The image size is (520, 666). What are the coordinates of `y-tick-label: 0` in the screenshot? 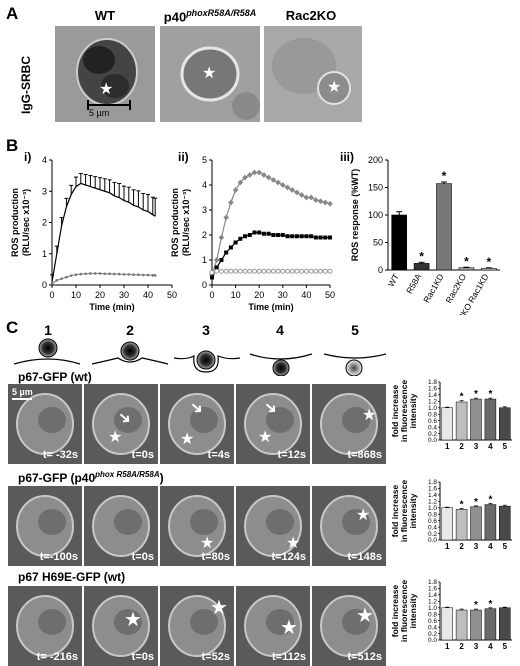 It's located at (44, 285).